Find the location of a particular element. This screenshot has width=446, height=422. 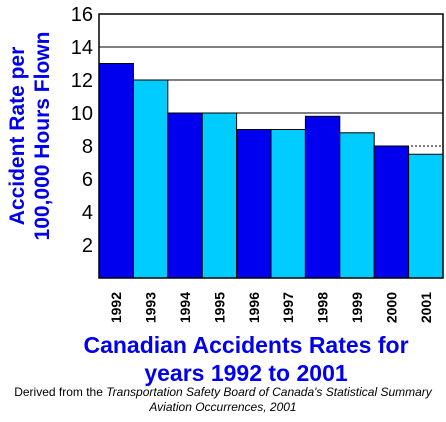

source-prefix: Derived from the is located at coordinates (60, 392).